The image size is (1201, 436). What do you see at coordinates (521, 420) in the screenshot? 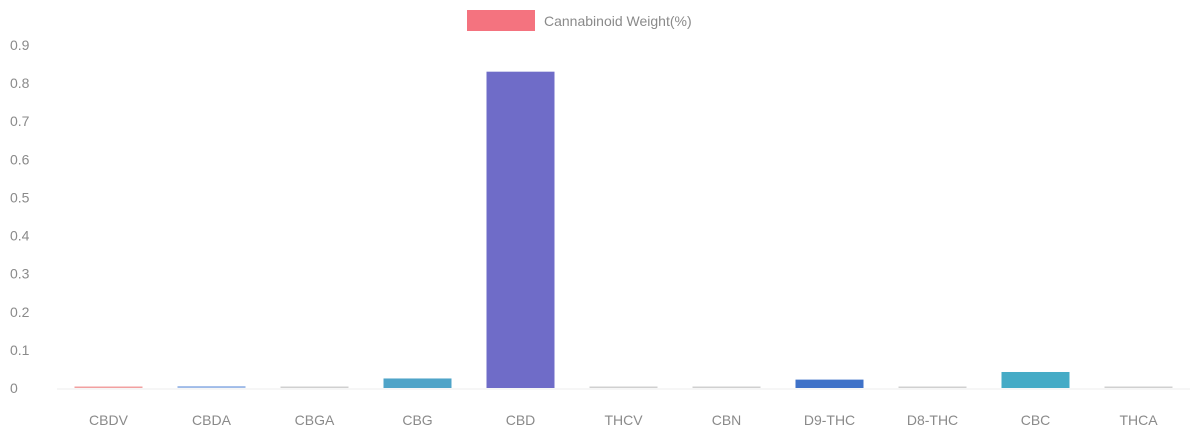
I see `x-tick-label: CBD` at bounding box center [521, 420].